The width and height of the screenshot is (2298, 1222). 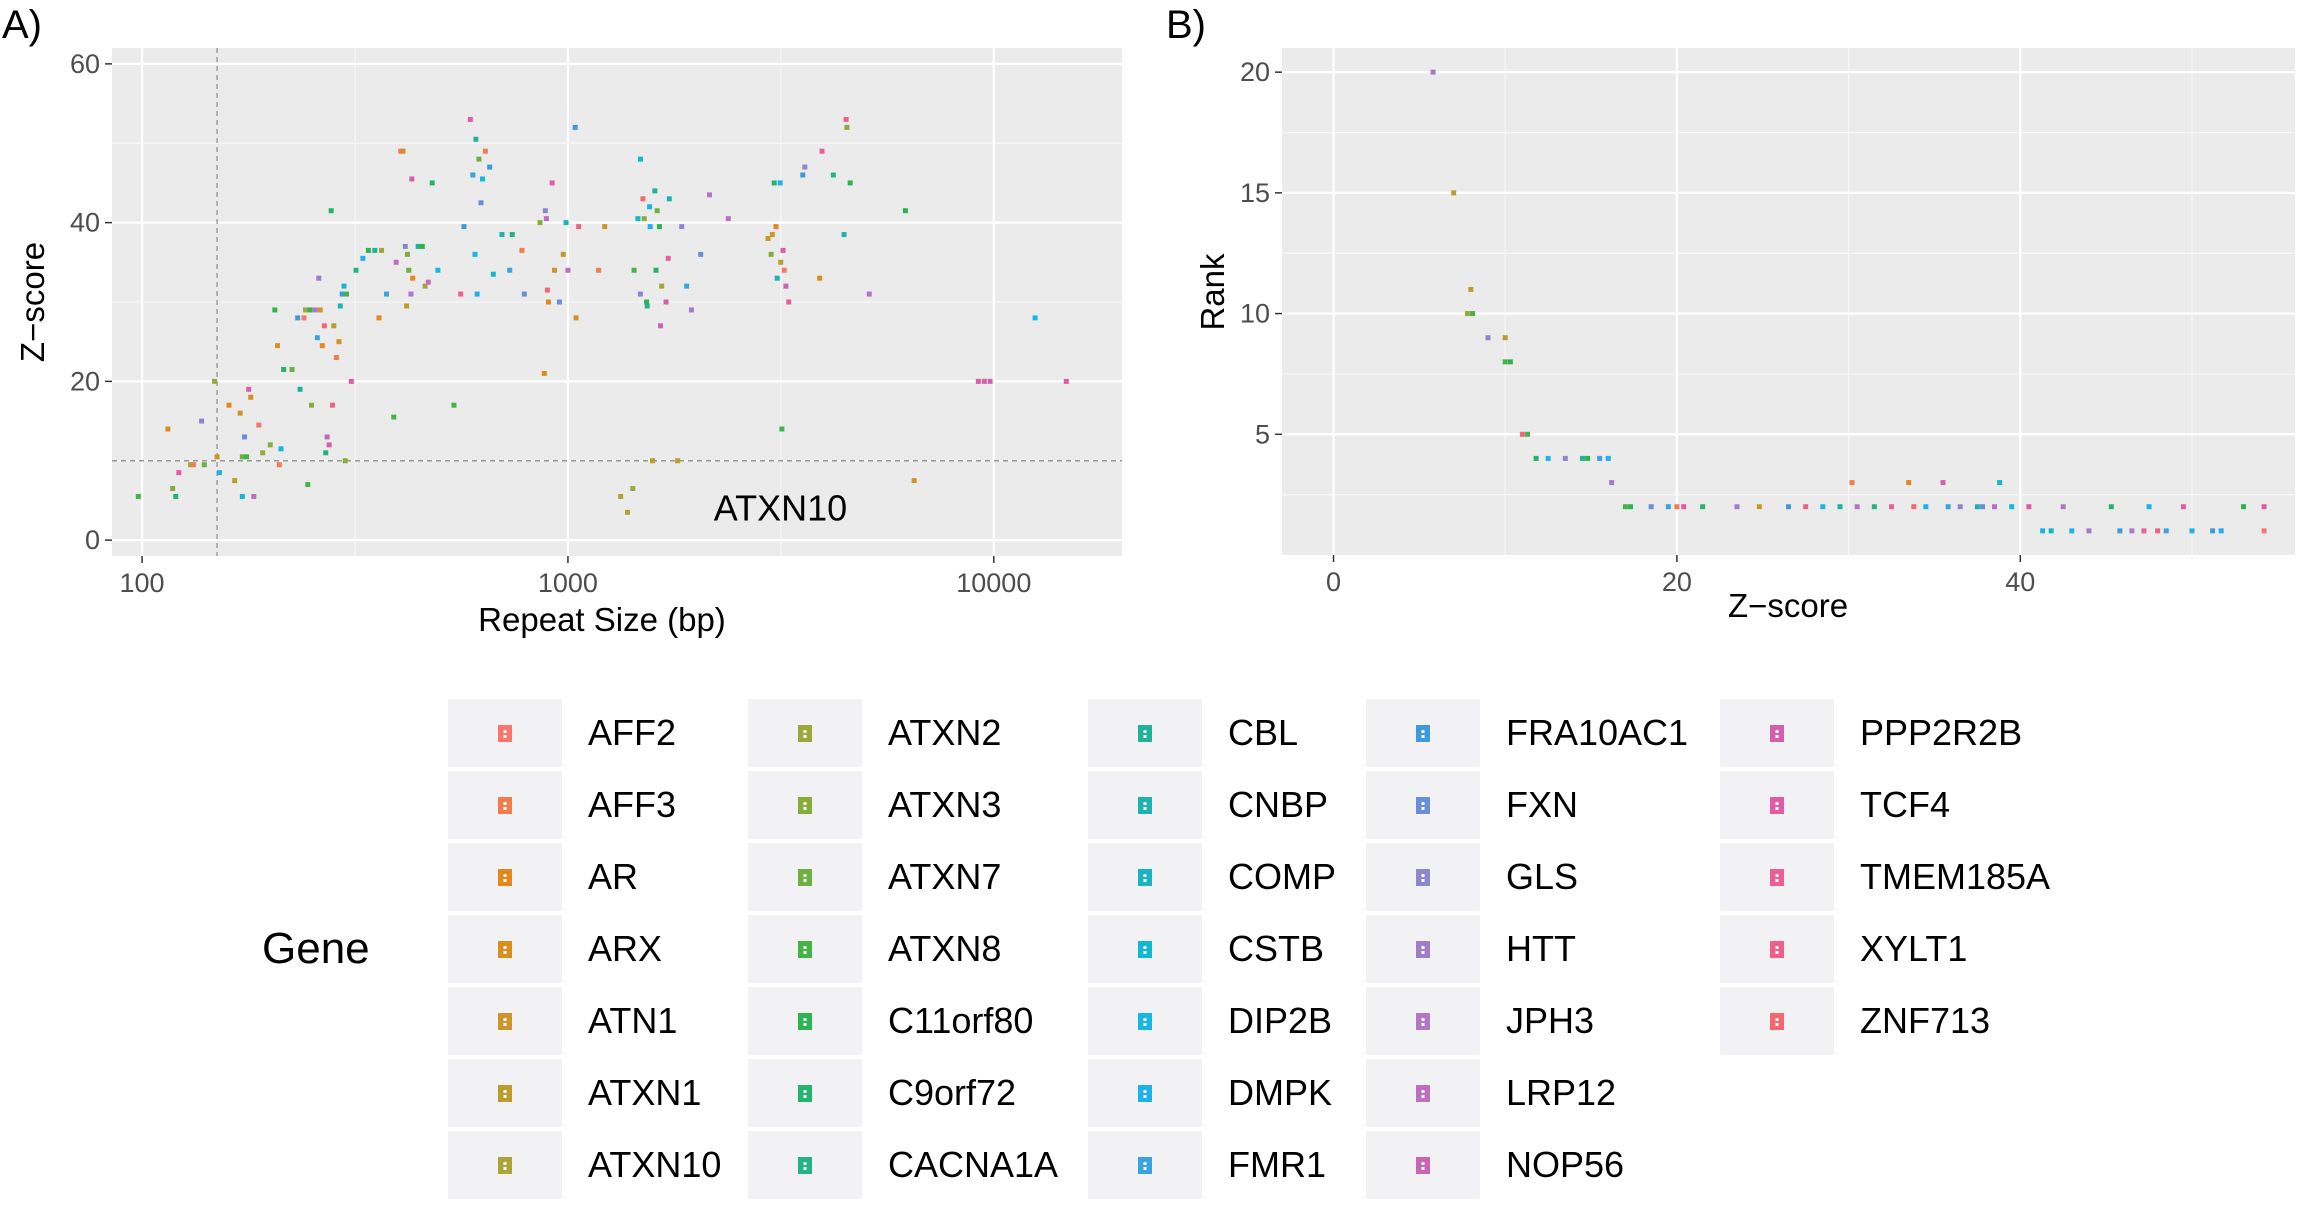 What do you see at coordinates (993, 583) in the screenshot?
I see `x-tick-label: 10000` at bounding box center [993, 583].